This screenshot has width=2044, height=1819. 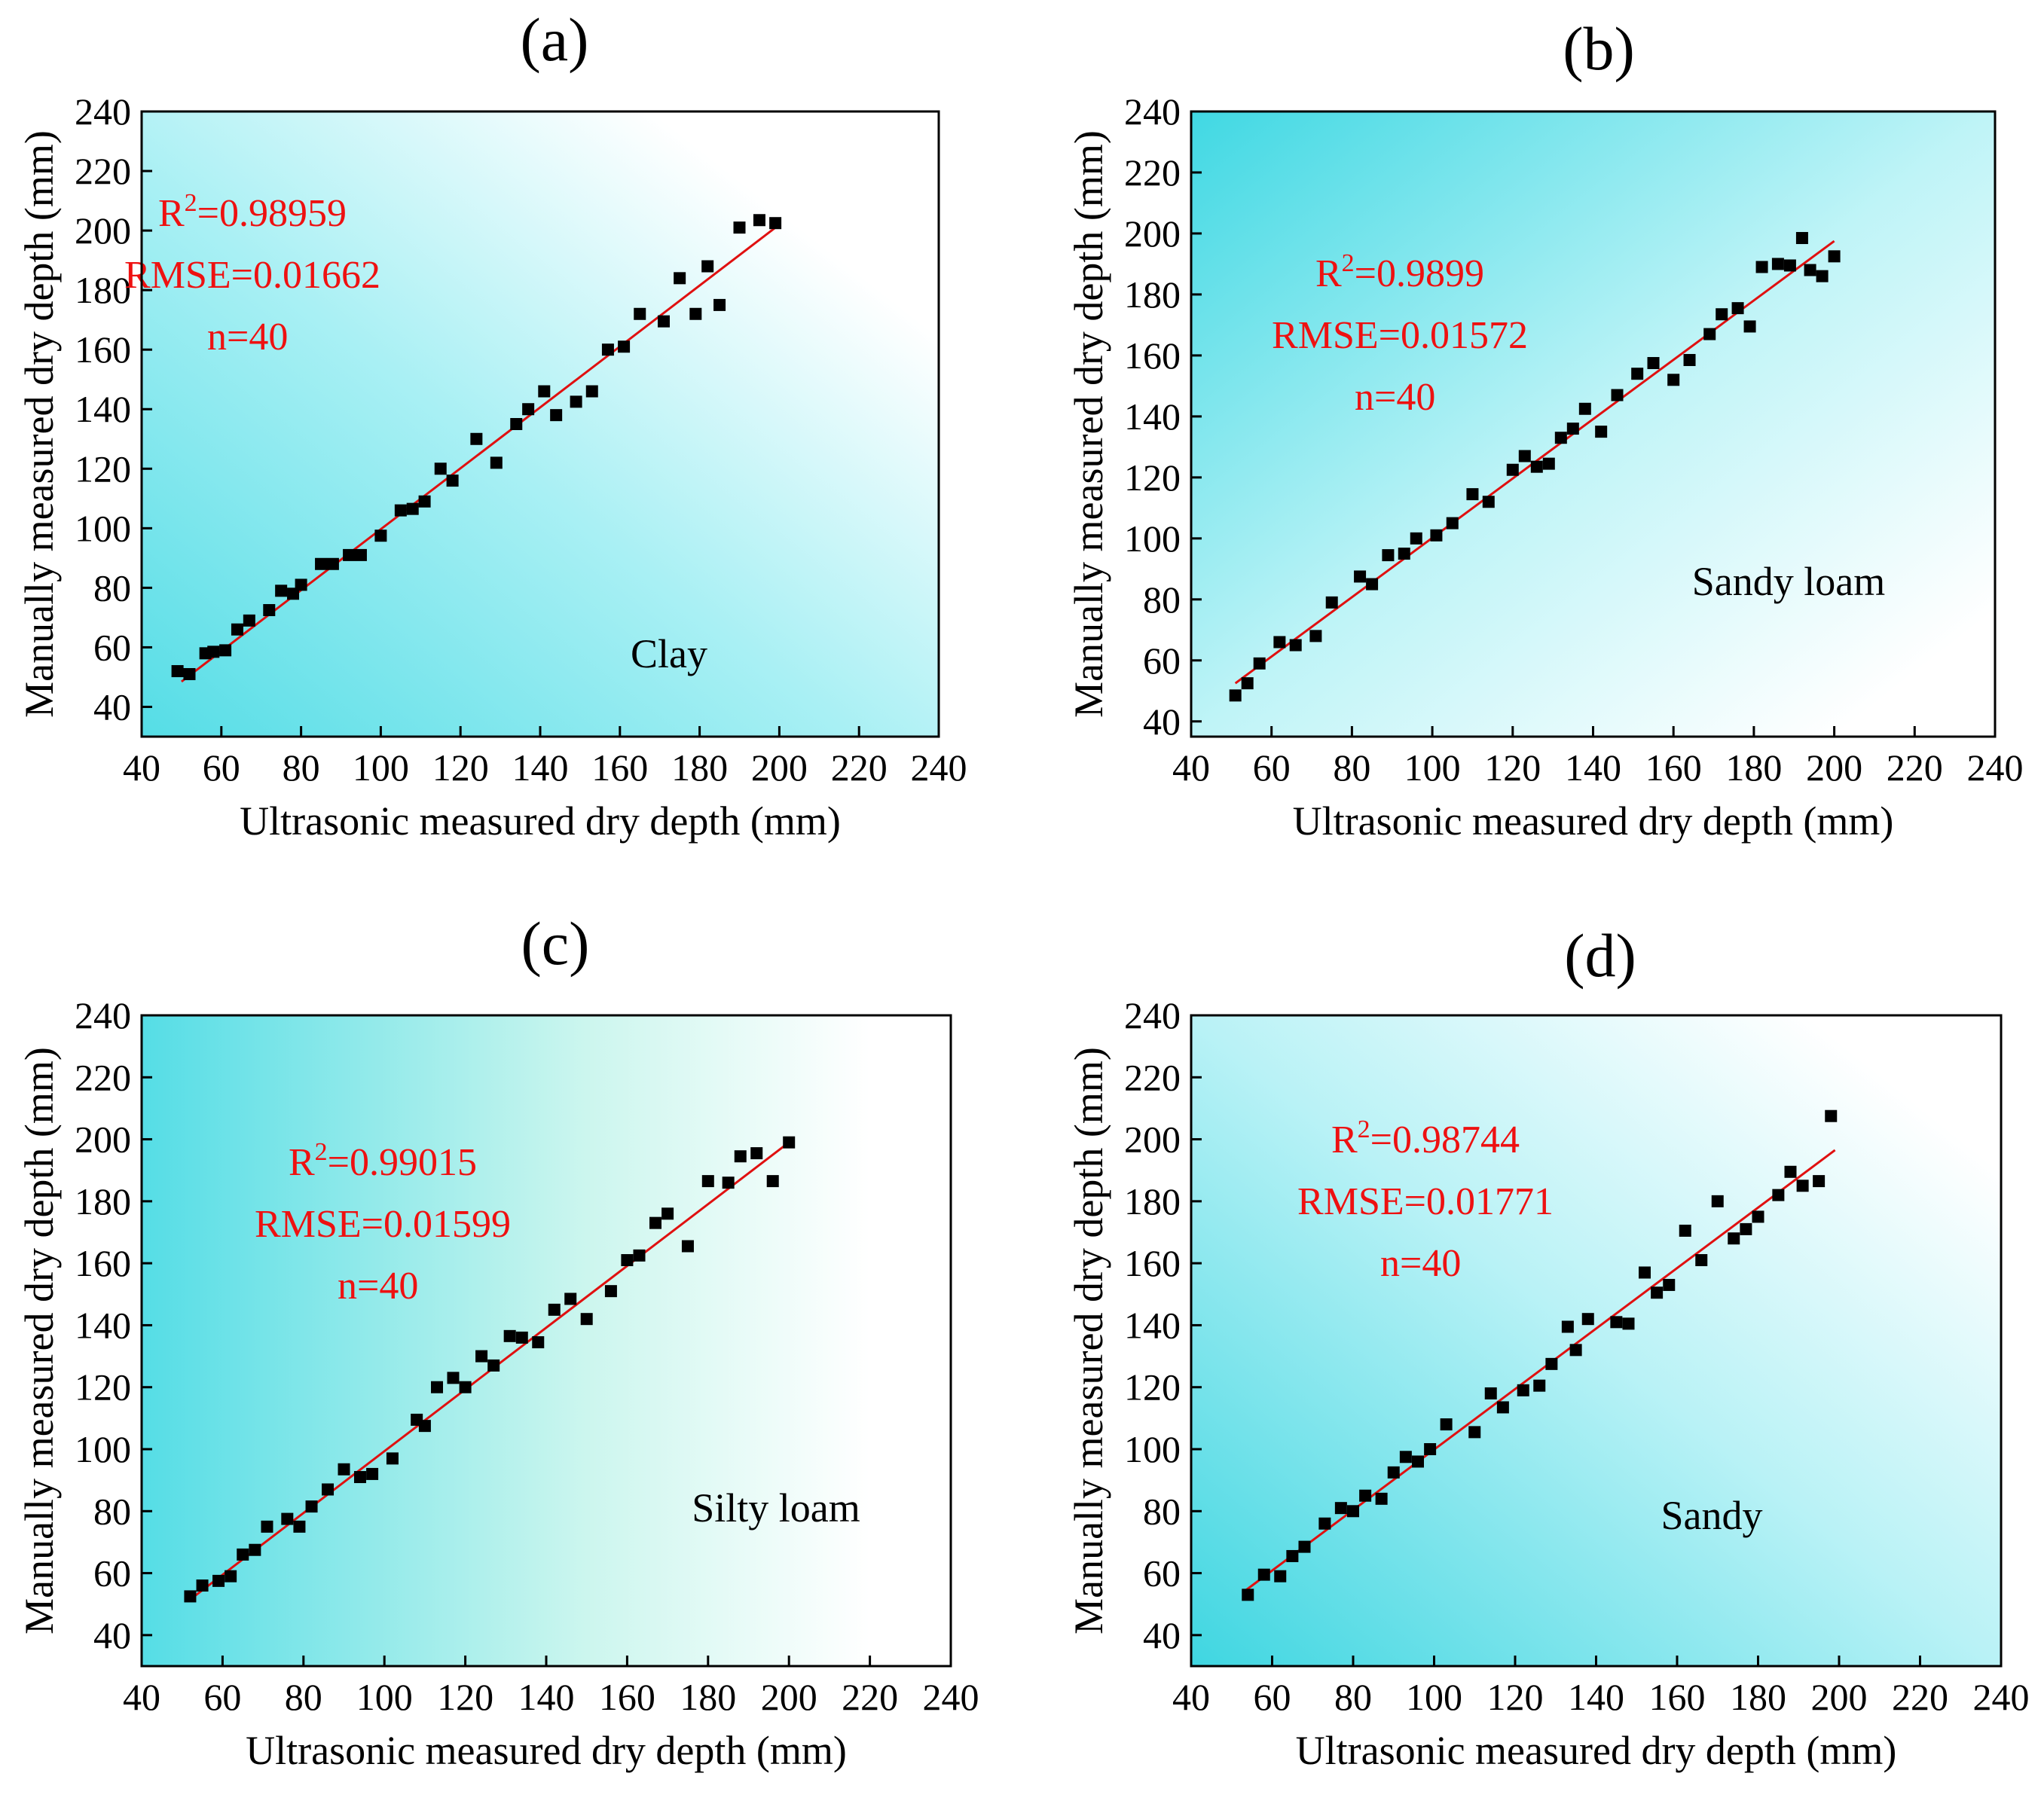 What do you see at coordinates (870, 1697) in the screenshot?
I see `x-tick-label: 220` at bounding box center [870, 1697].